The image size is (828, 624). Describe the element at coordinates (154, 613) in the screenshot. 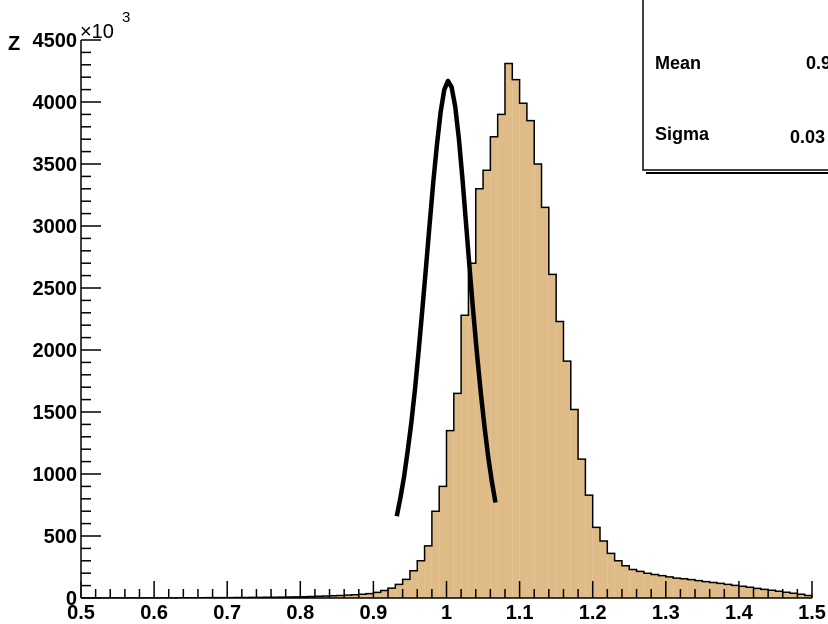

I see `x-tick-label: 0.6` at that location.